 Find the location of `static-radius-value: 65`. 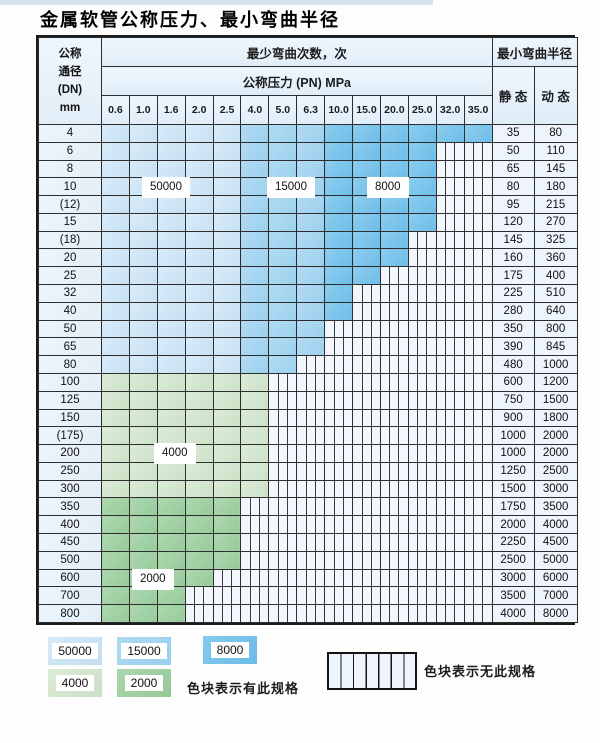

static-radius-value: 65 is located at coordinates (513, 169).